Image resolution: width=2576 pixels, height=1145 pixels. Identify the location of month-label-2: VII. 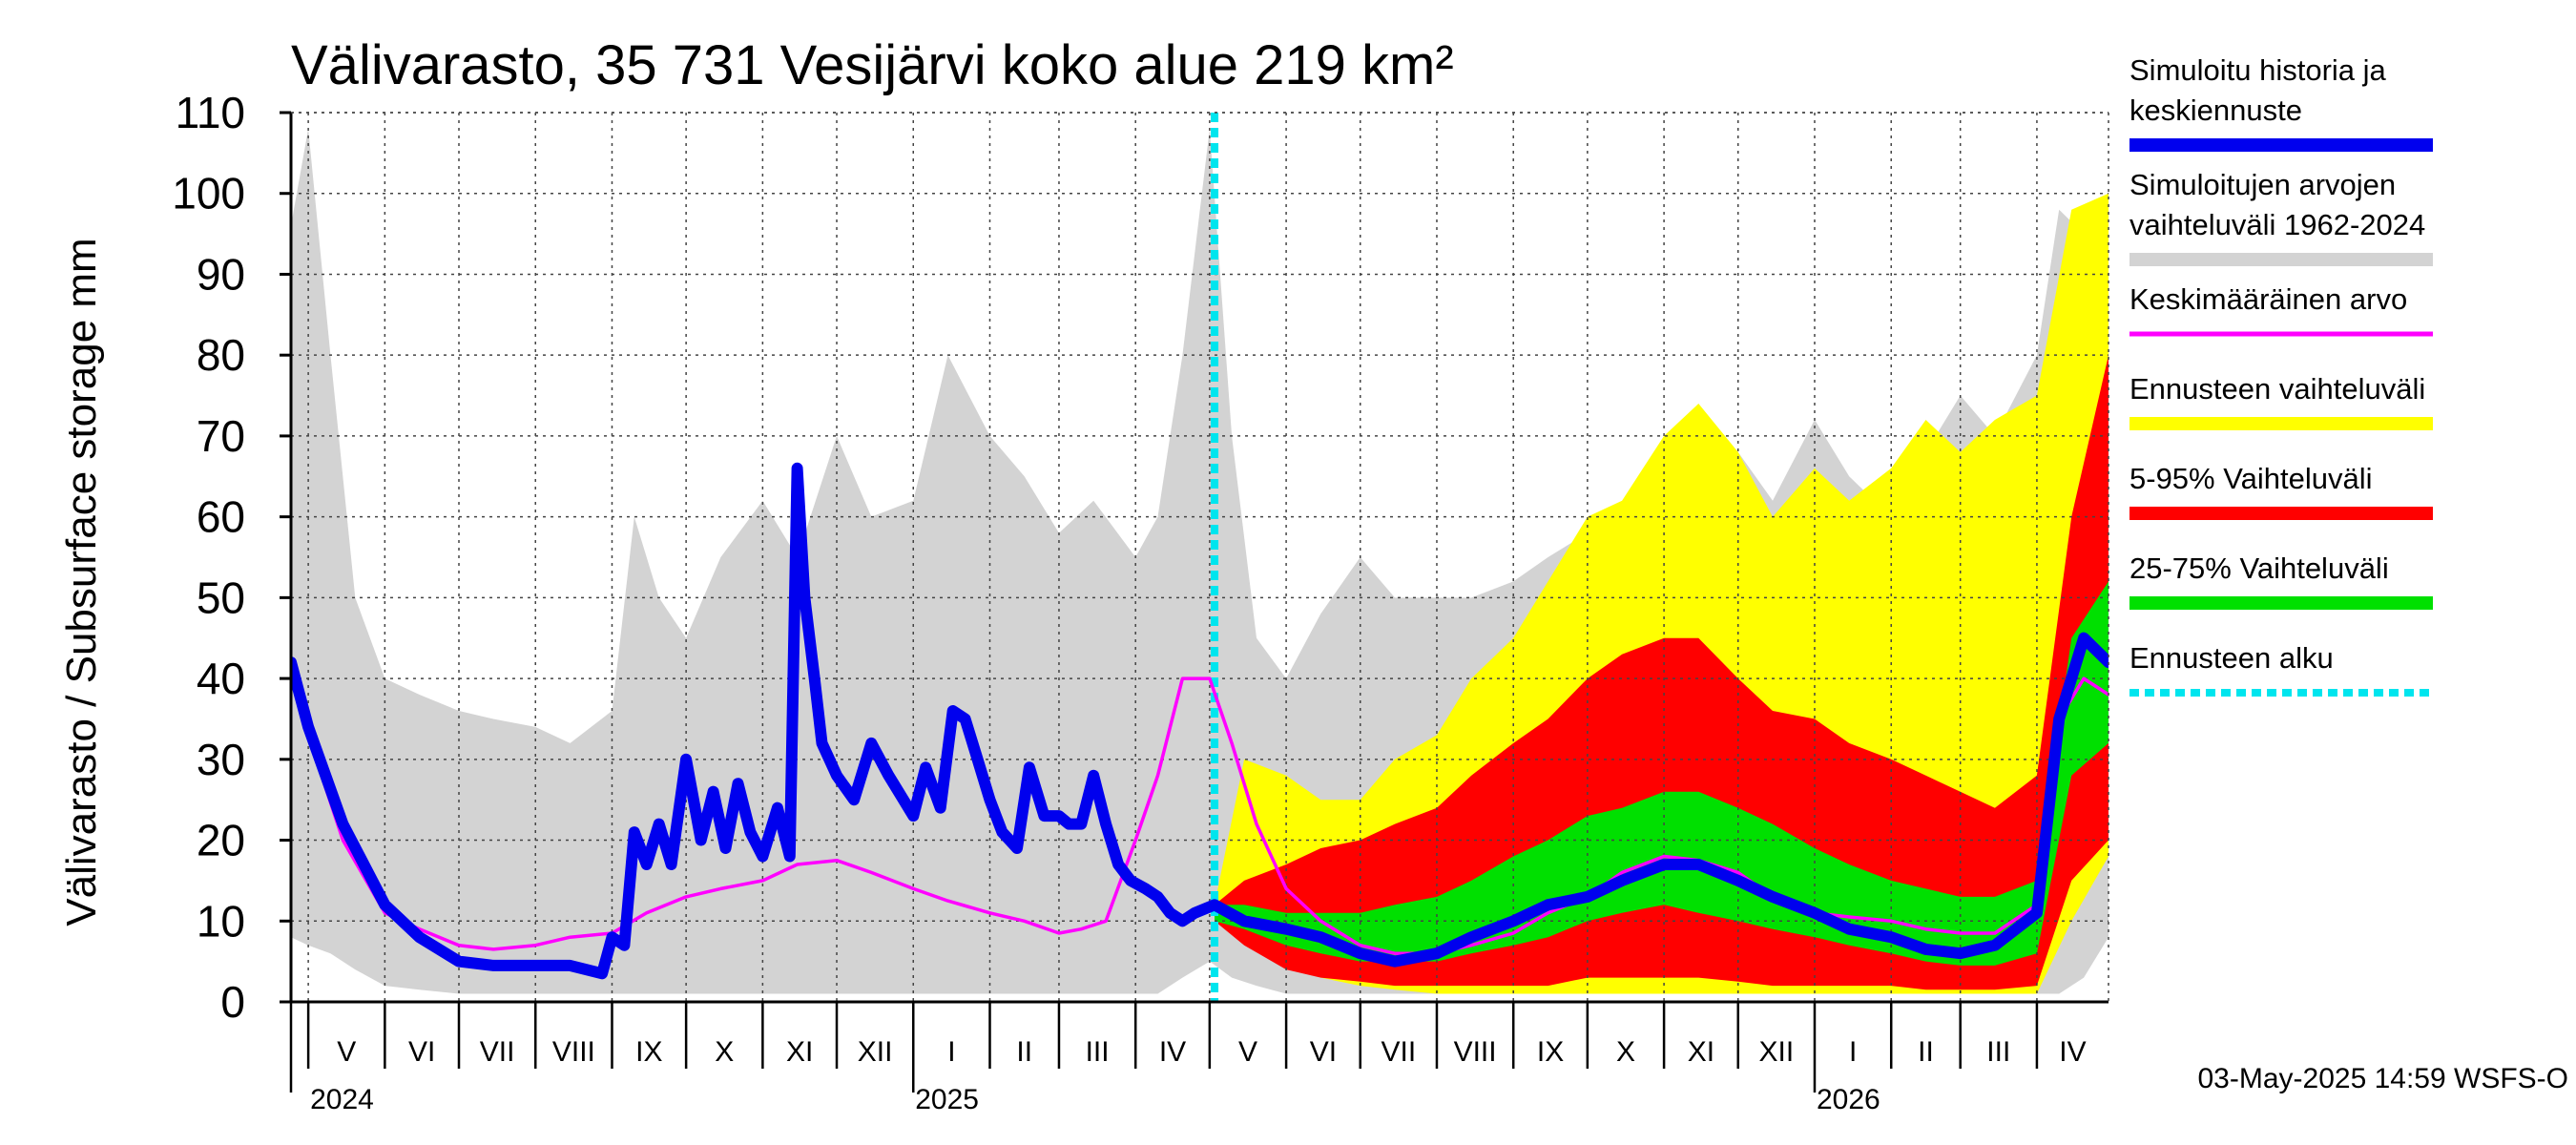
(497, 1052).